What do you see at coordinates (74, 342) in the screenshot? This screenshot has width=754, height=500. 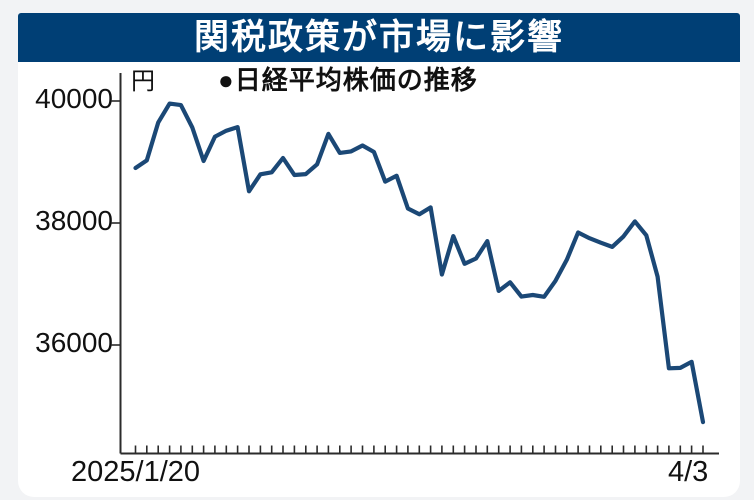 I see `y-tick-label-36000: 36000` at bounding box center [74, 342].